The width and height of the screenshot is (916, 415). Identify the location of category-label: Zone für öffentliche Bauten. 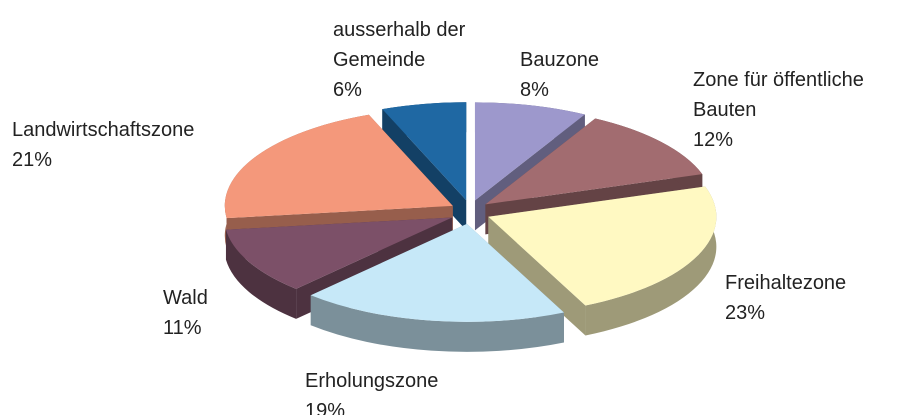
(778, 95).